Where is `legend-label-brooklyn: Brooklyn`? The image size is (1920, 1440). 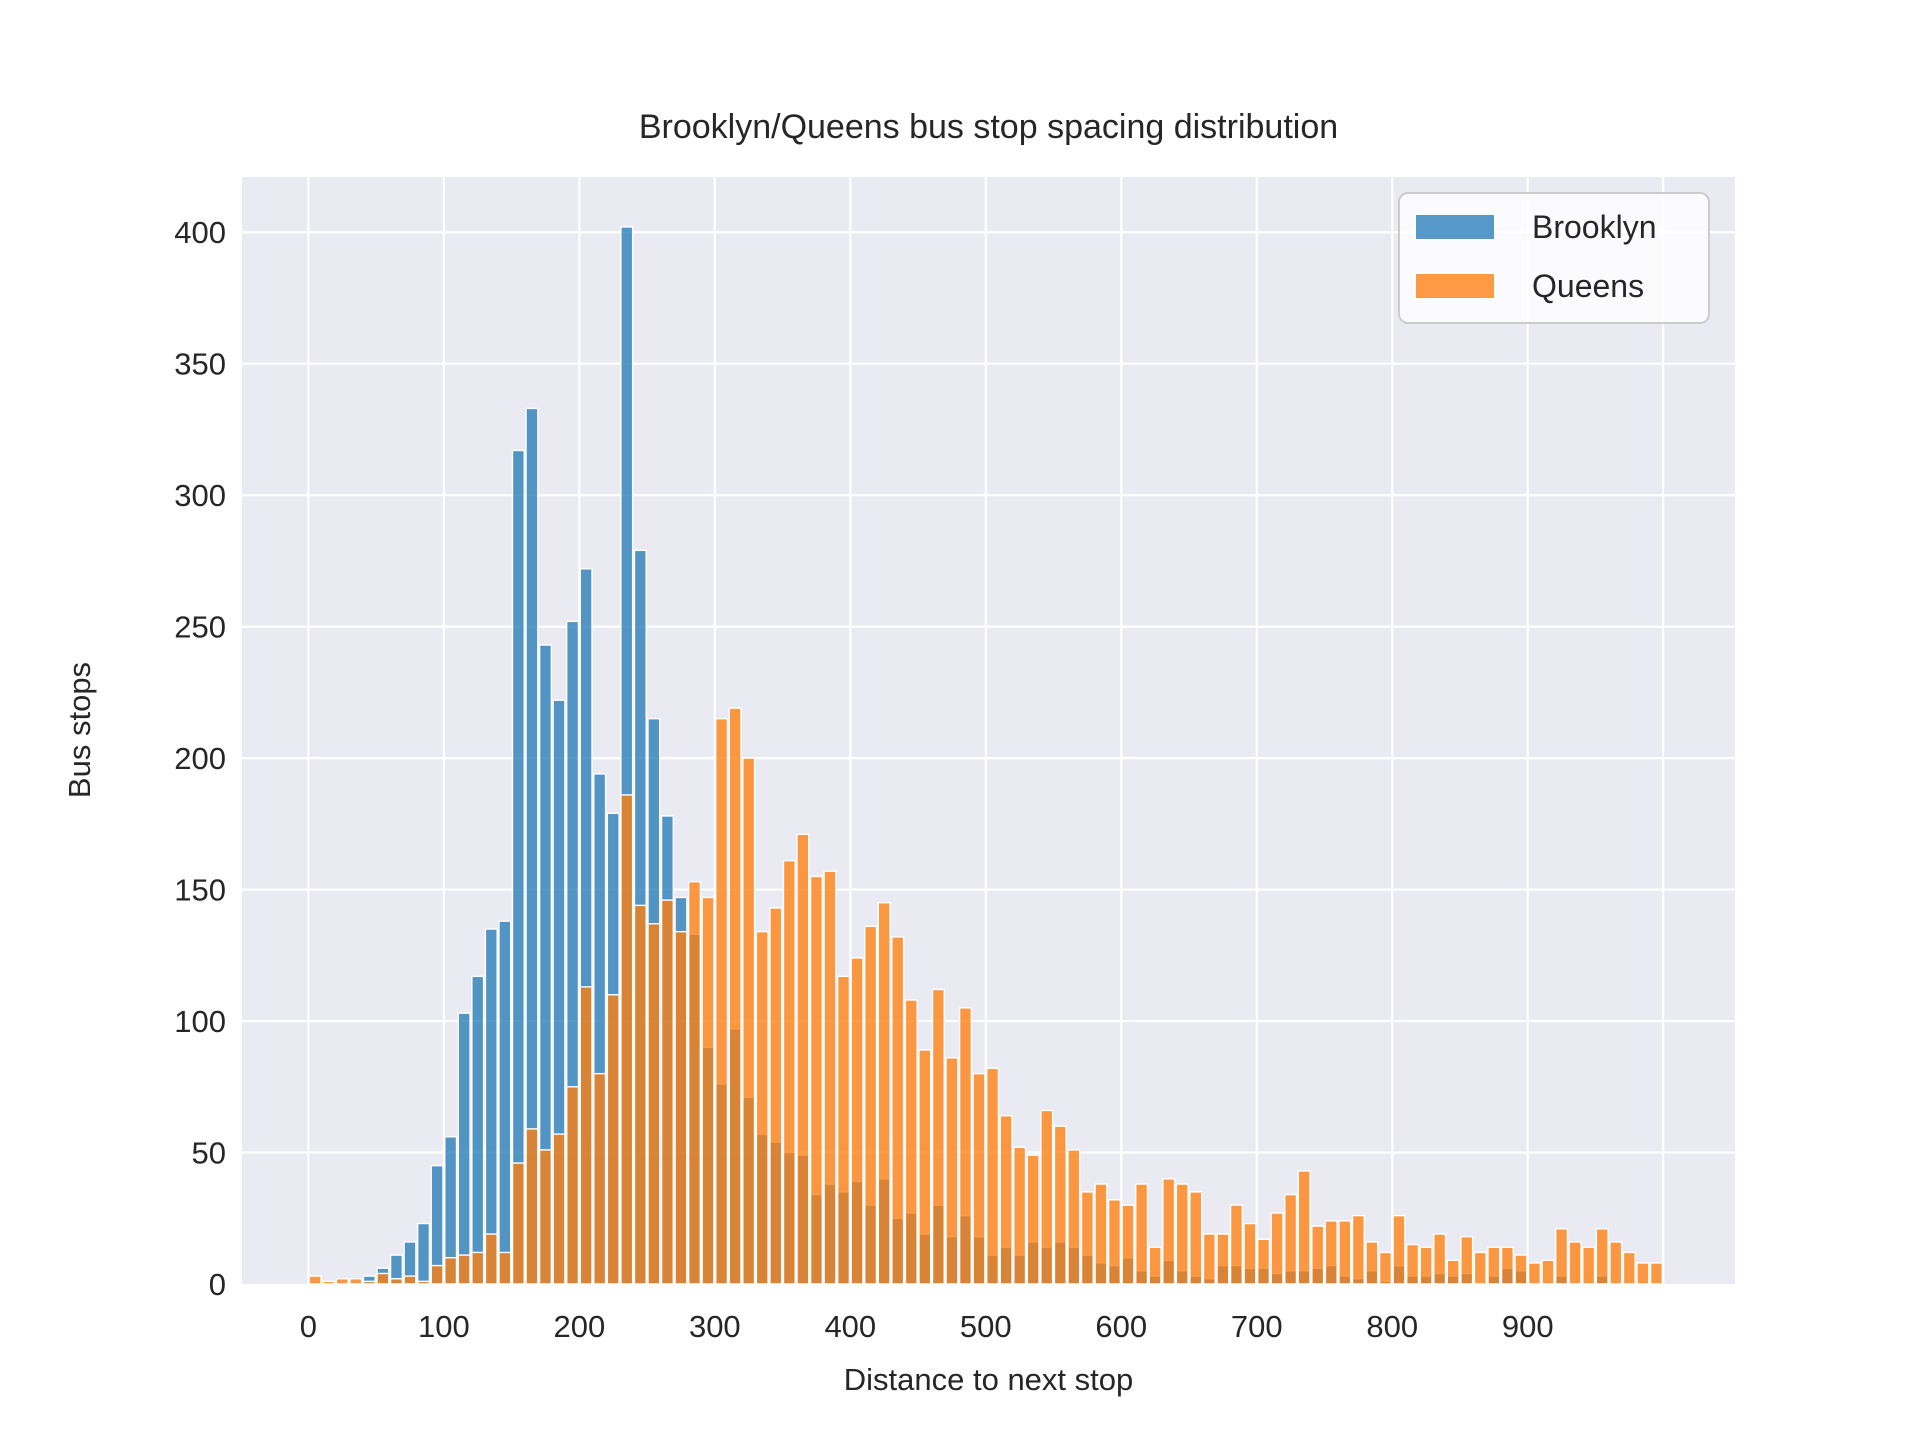 legend-label-brooklyn: Brooklyn is located at coordinates (1594, 227).